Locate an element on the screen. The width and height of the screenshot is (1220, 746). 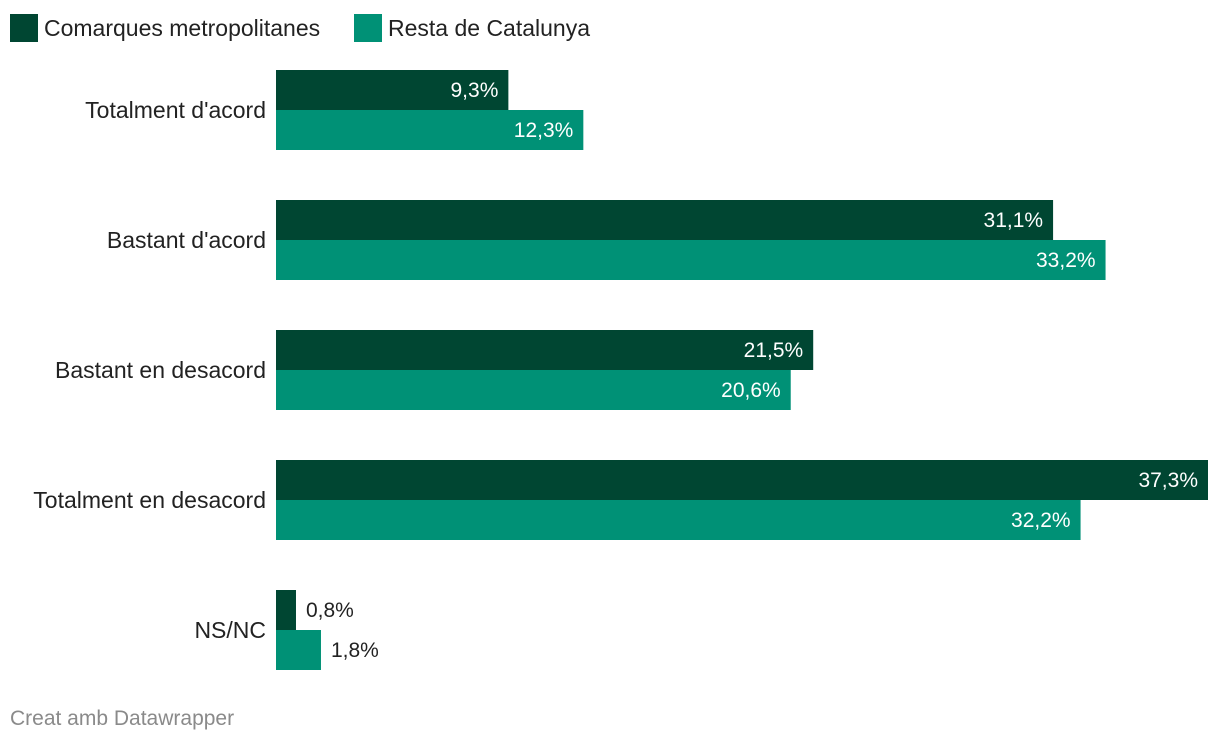
category-label: Totalment d'acord is located at coordinates (175, 110).